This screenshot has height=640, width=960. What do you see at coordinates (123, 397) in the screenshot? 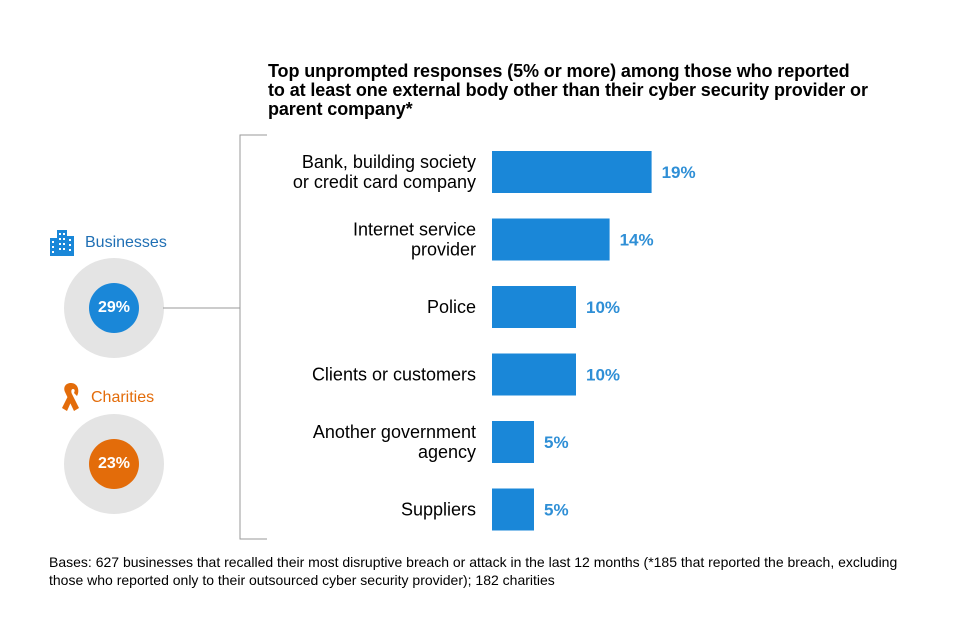
I see `charities-label: Charities` at bounding box center [123, 397].